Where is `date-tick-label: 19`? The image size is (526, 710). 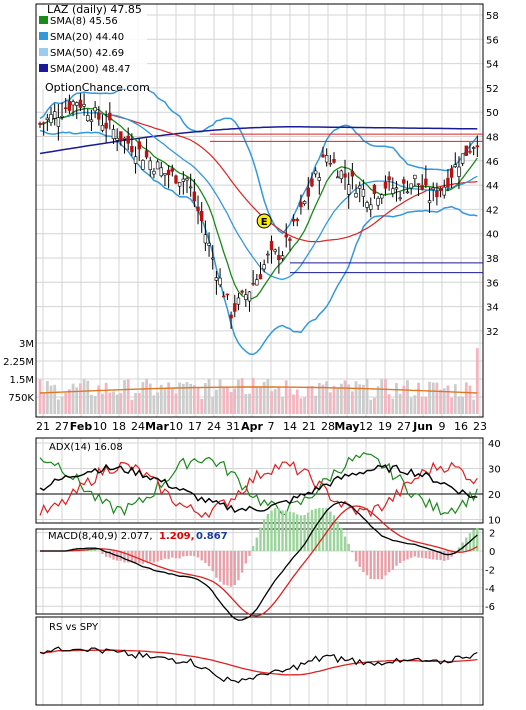 date-tick-label: 19 is located at coordinates (385, 426).